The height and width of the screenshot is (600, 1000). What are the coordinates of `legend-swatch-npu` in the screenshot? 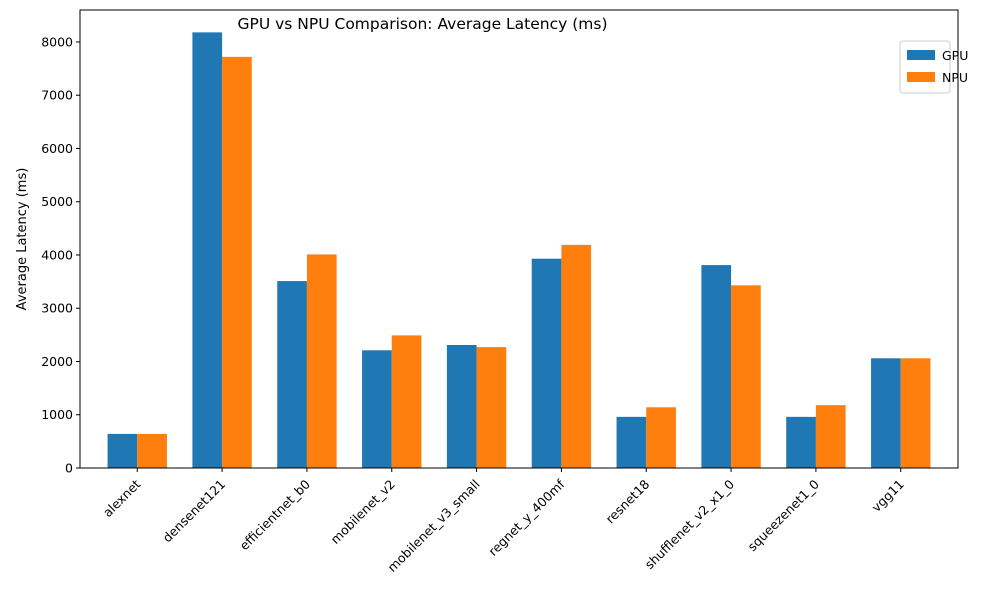 It's located at (921, 77).